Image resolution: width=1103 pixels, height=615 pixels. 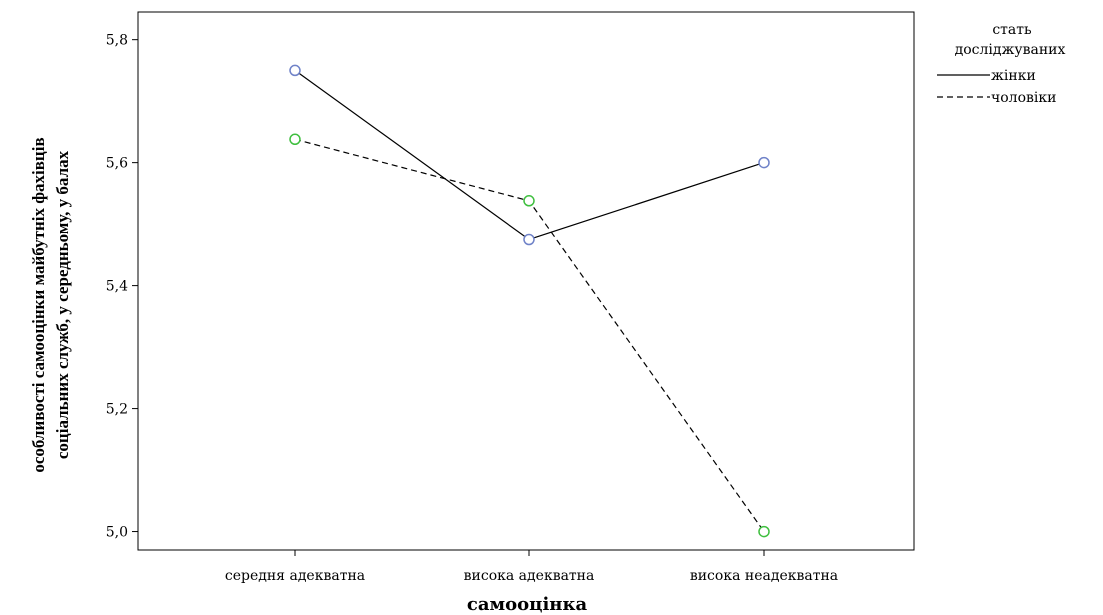 I want to click on y-axis-ticks: 5,0 5,2 5,4 5,6 5,8, so click(x=122, y=287).